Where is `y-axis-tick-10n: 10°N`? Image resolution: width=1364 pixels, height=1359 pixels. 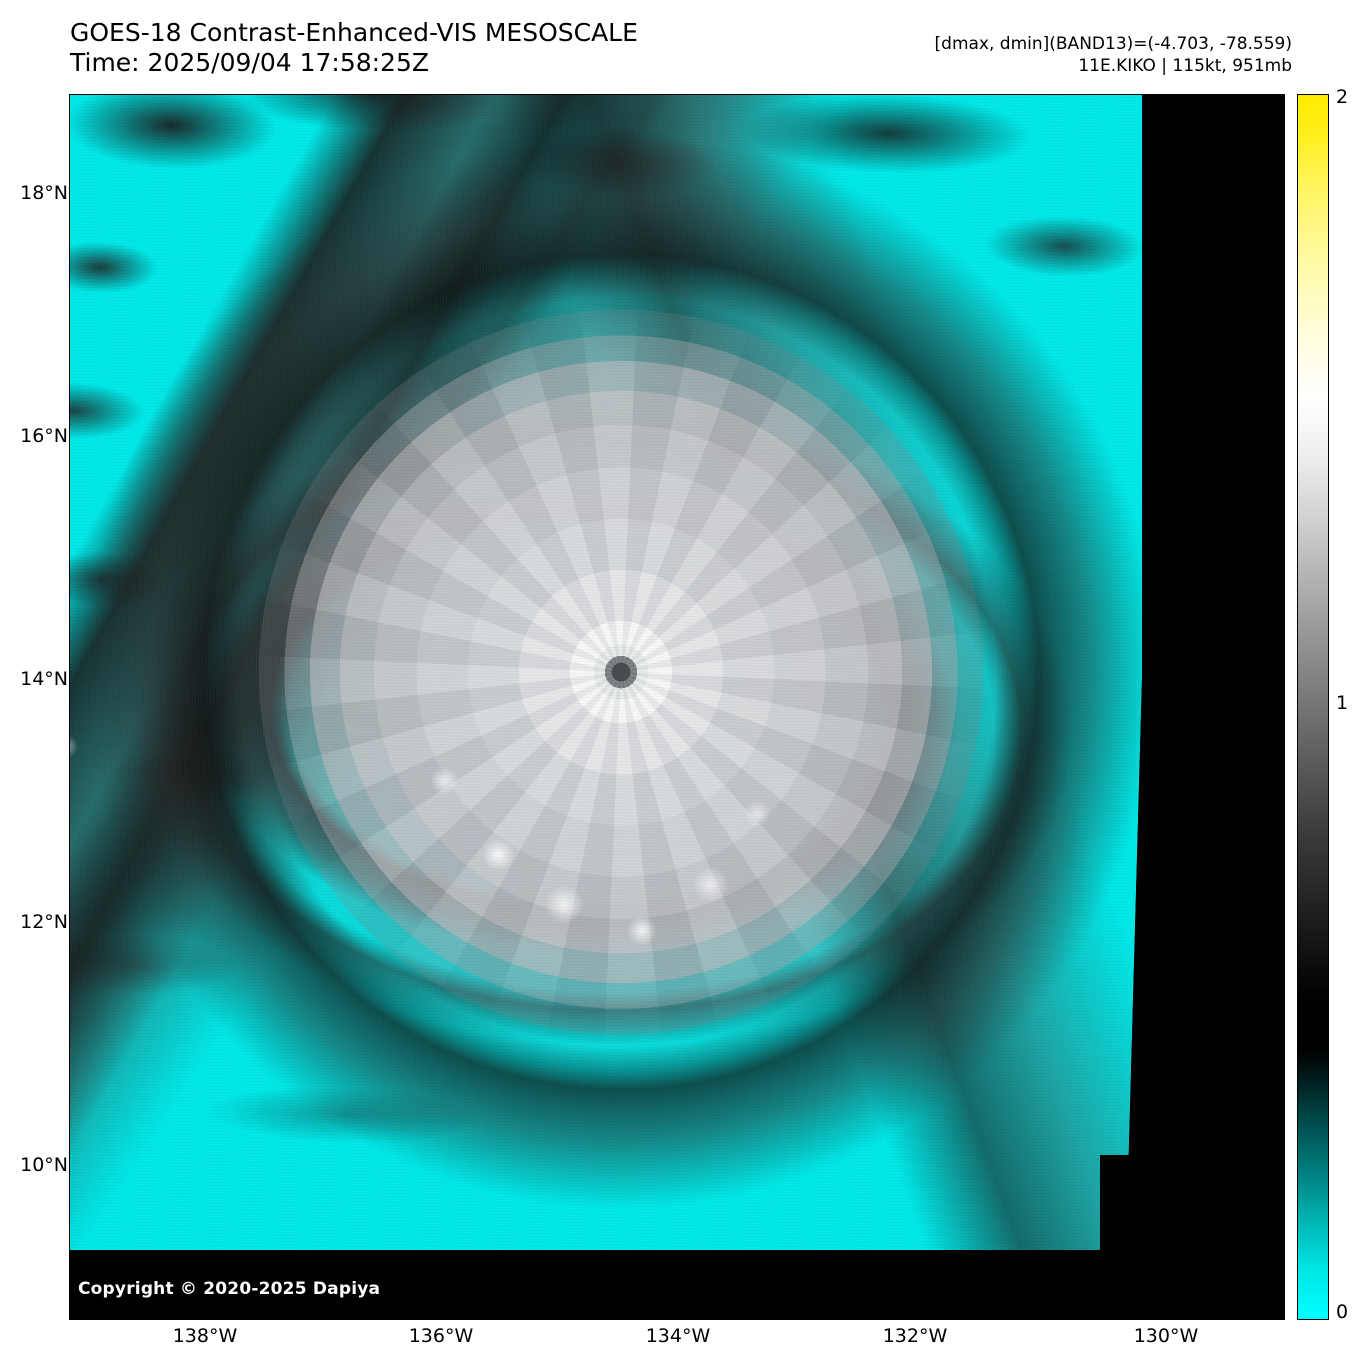
y-axis-tick-10n: 10°N is located at coordinates (44, 1165).